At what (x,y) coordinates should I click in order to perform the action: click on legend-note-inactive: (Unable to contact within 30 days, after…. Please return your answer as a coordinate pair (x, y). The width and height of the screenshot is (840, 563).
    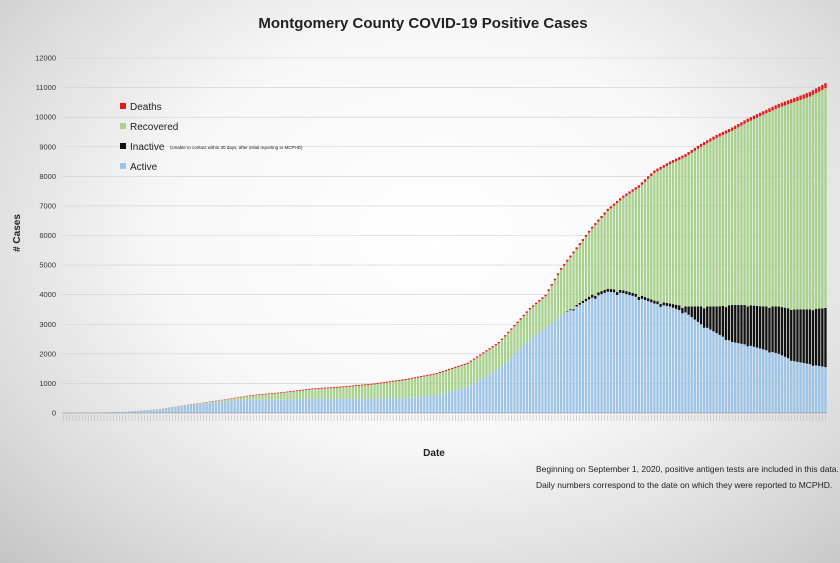
    Looking at the image, I should click on (236, 147).